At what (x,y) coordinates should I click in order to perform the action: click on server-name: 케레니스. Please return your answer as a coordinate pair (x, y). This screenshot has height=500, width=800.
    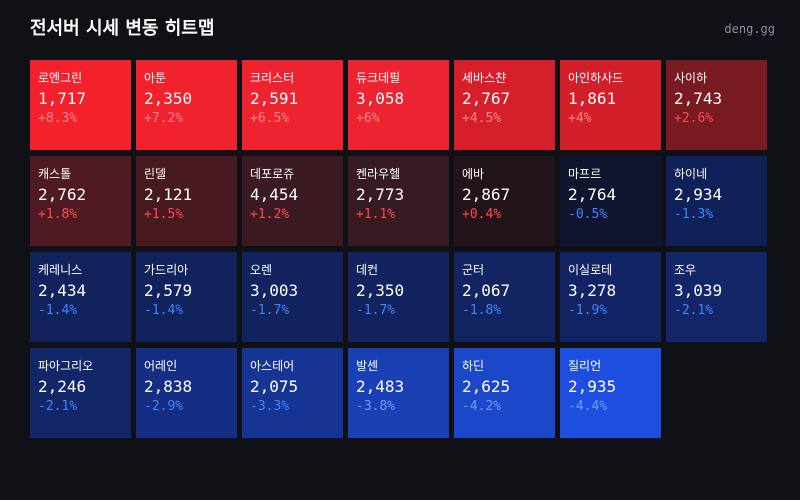
    Looking at the image, I should click on (60, 270).